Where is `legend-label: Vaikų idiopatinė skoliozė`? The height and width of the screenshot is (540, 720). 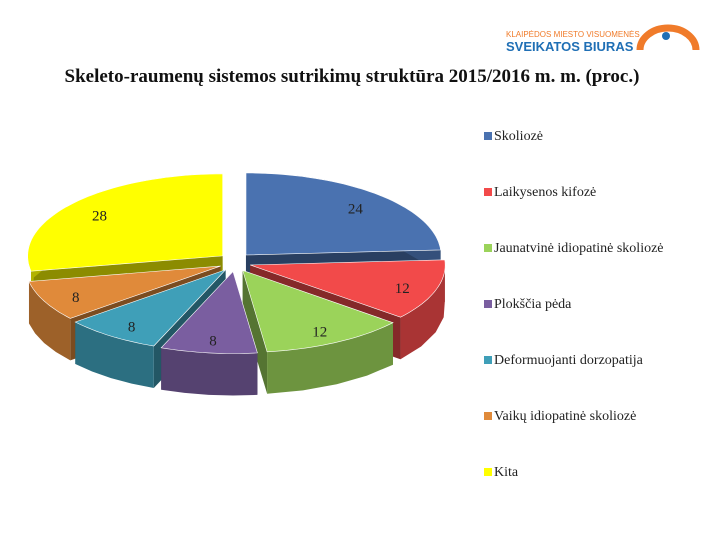
legend-label: Vaikų idiopatinė skoliozė is located at coordinates (565, 416).